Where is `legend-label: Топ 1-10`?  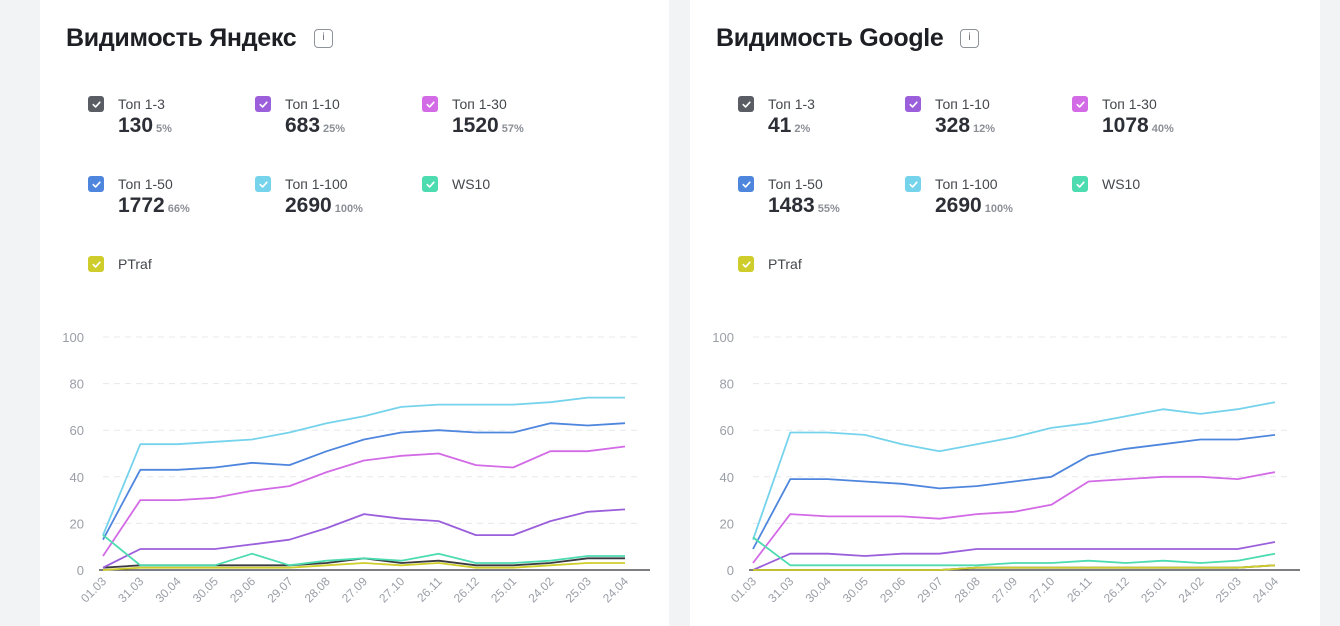
legend-label: Топ 1-10 is located at coordinates (312, 104).